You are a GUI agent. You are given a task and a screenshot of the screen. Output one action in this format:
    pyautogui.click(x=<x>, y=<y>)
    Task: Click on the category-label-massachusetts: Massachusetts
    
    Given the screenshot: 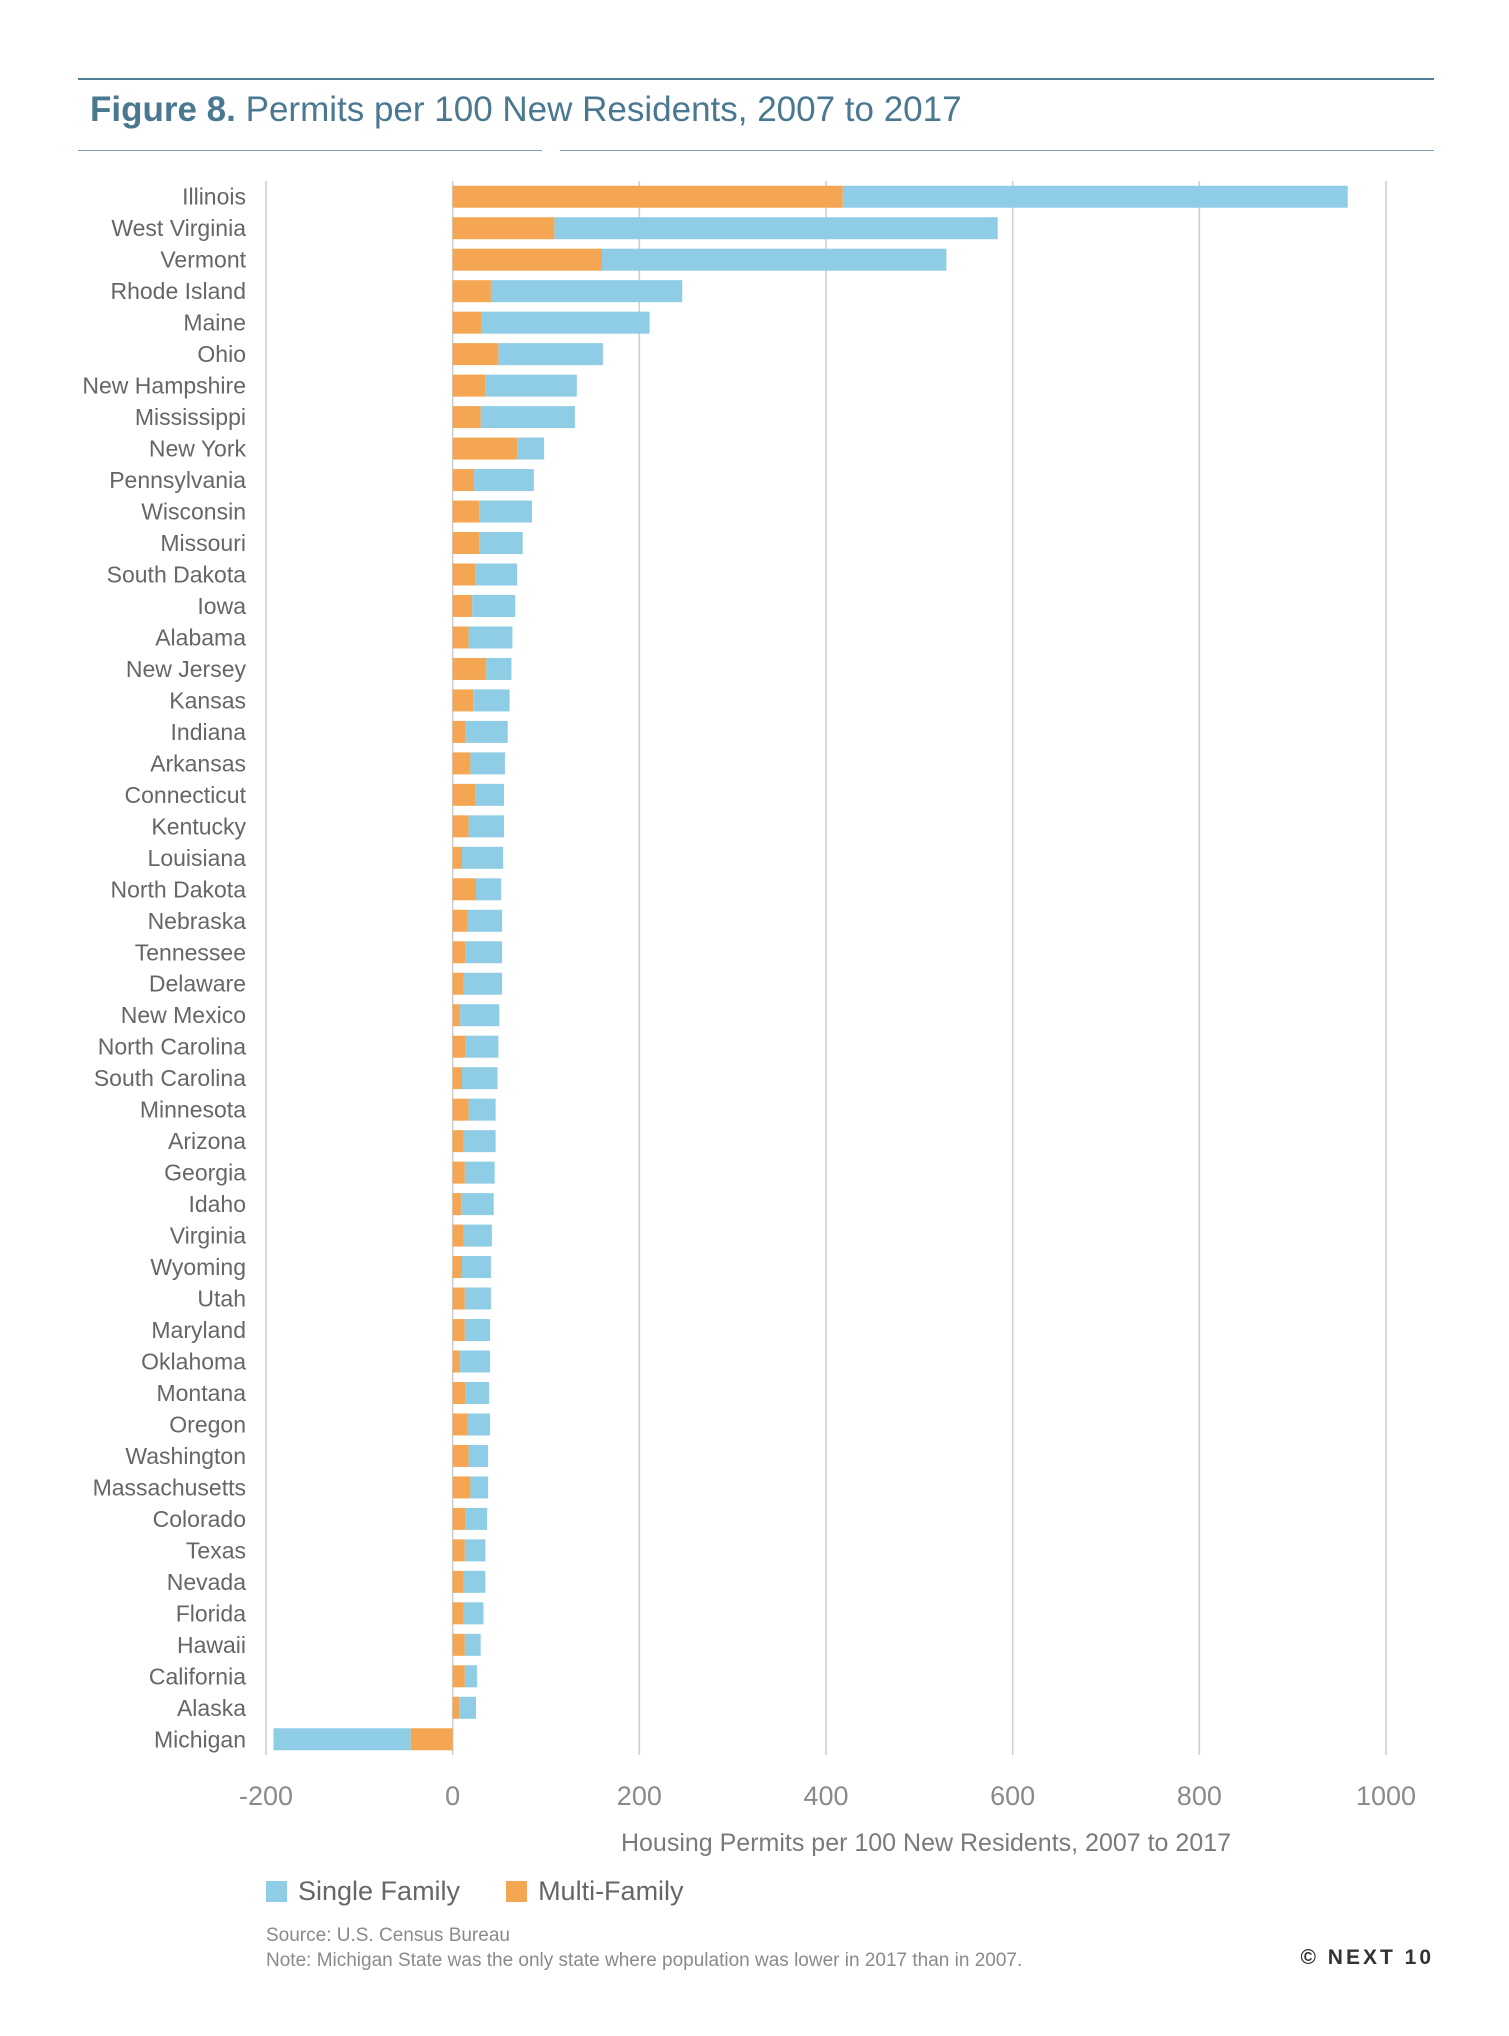 What is the action you would take?
    pyautogui.click(x=169, y=1487)
    